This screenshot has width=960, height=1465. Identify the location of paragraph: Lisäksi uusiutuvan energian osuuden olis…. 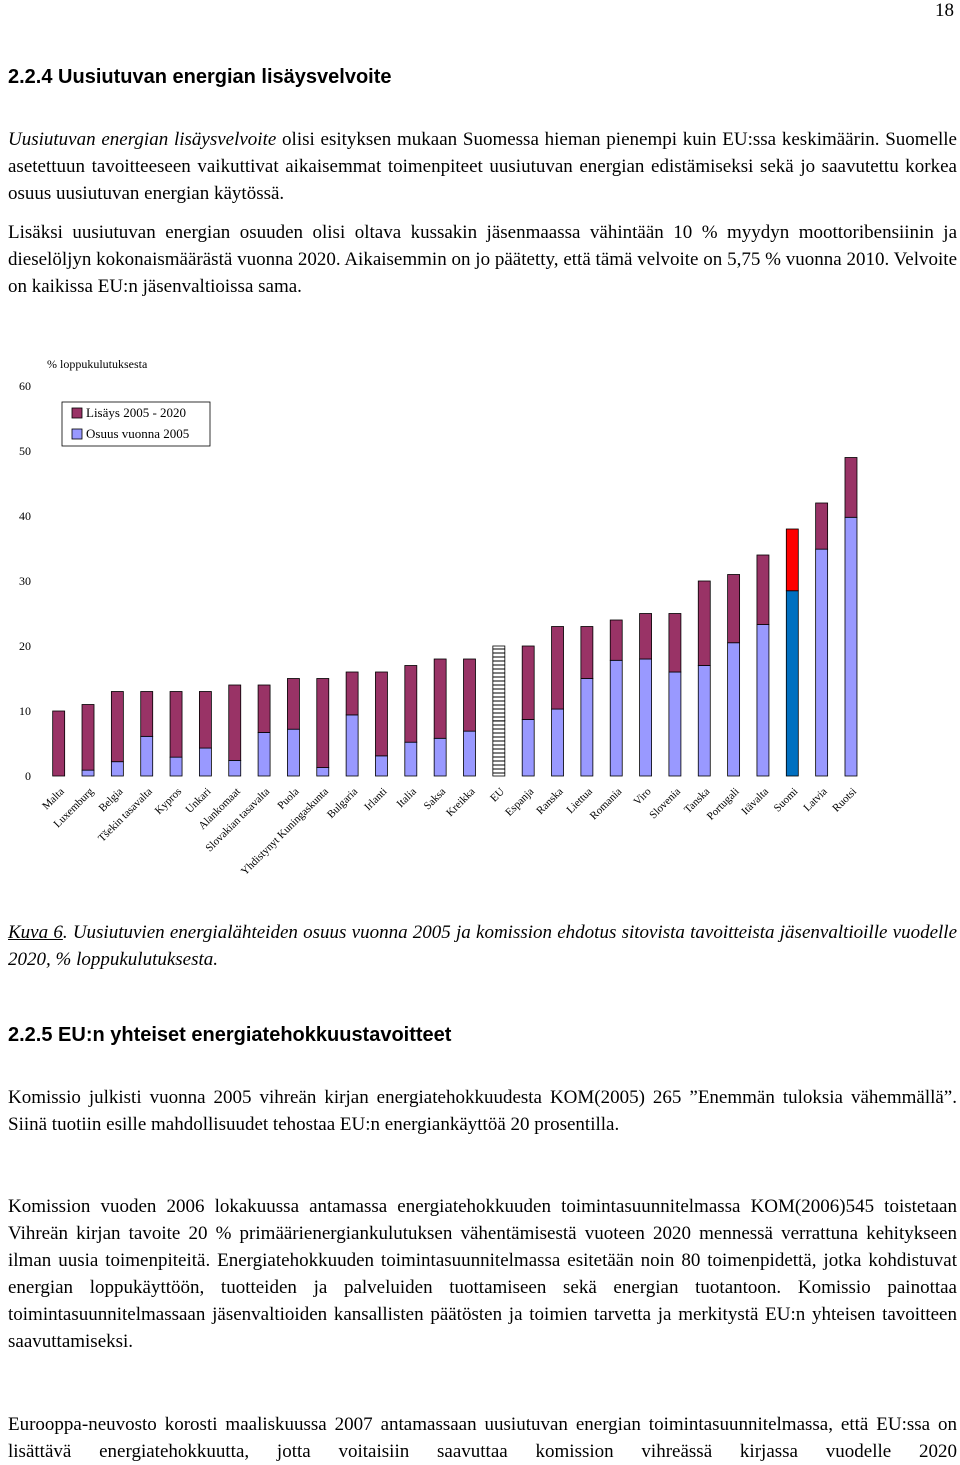
(482, 259).